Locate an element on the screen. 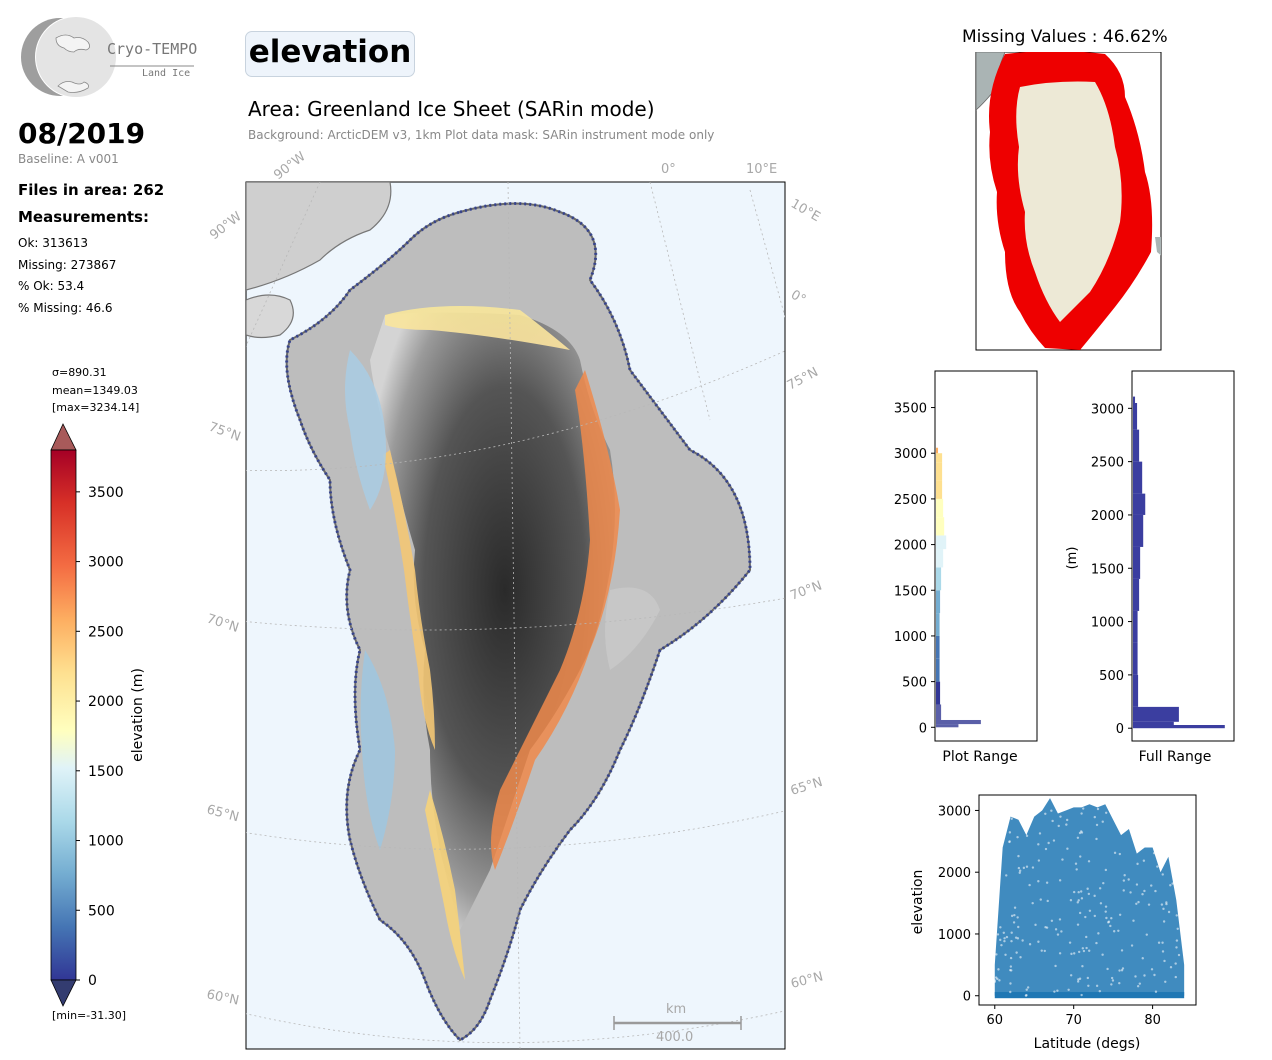  parameter-label: elevation is located at coordinates (330, 52).